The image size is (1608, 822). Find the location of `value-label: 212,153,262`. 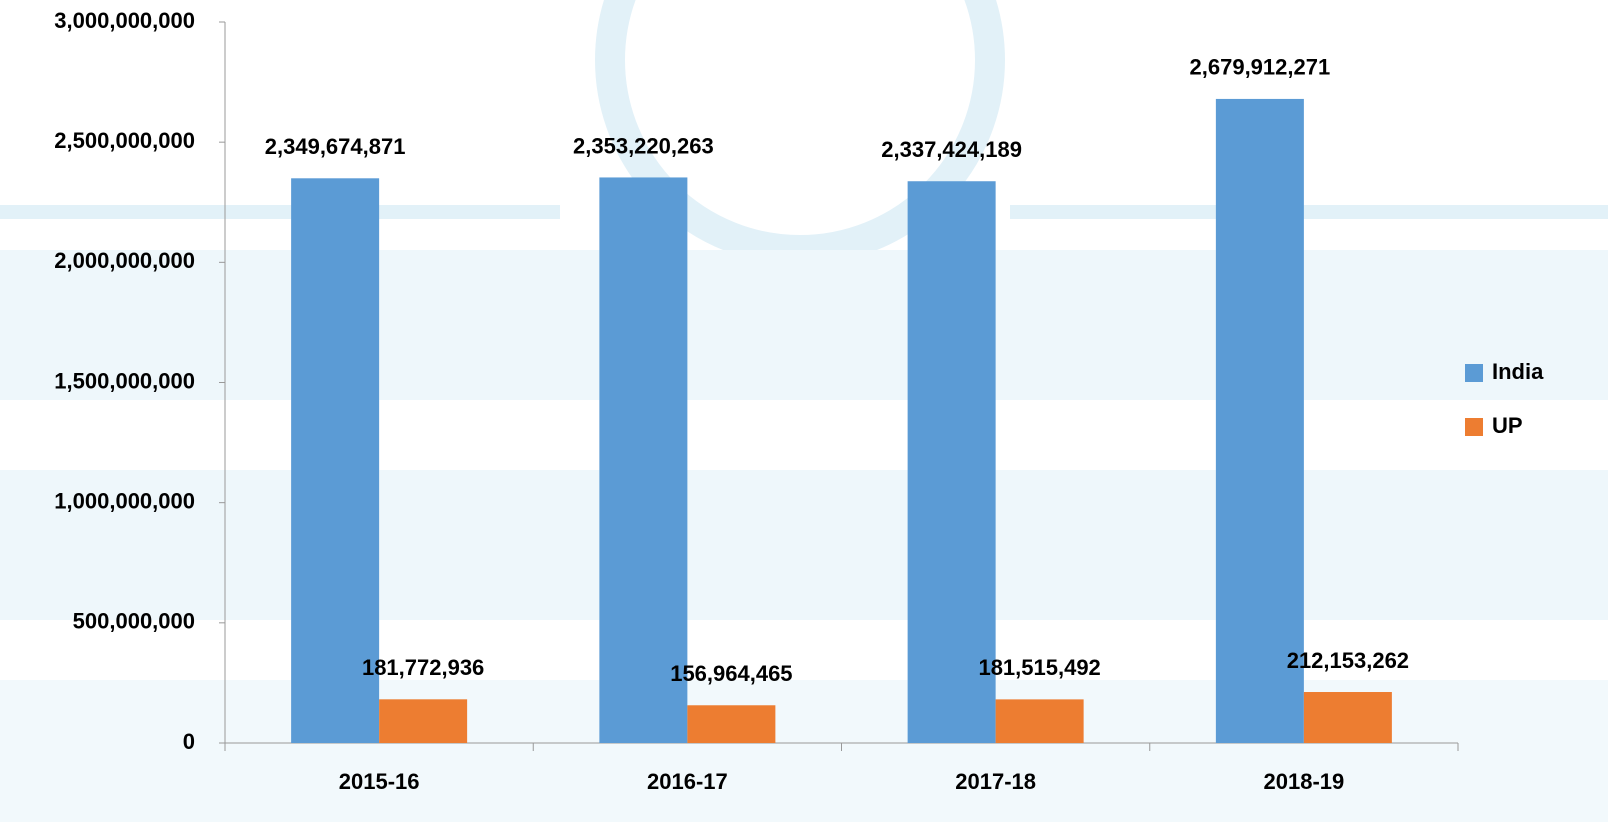

value-label: 212,153,262 is located at coordinates (1348, 660).